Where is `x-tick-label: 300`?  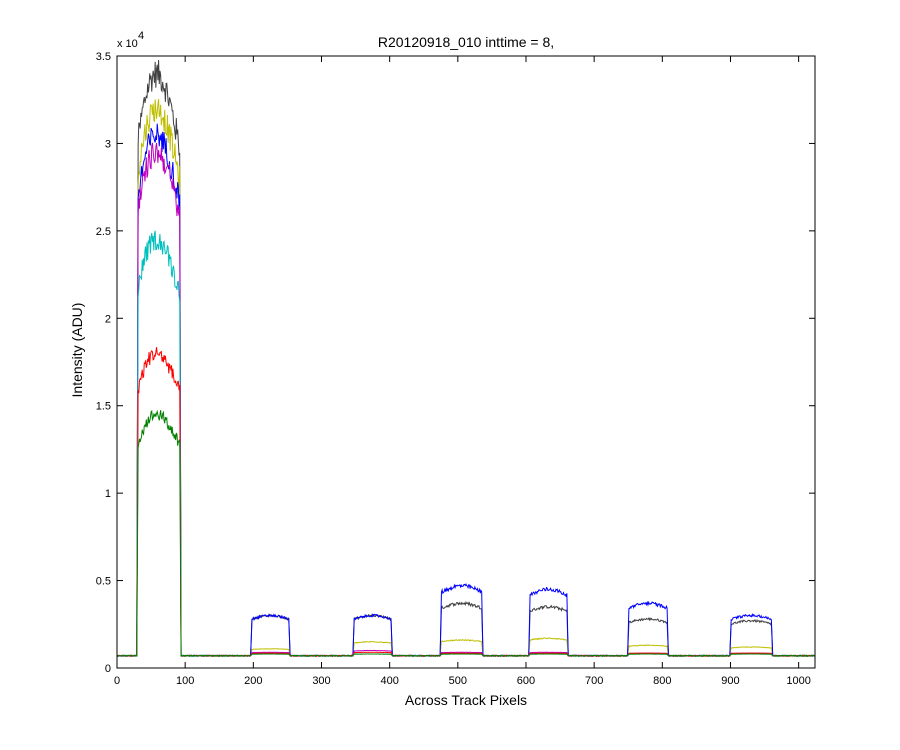 x-tick-label: 300 is located at coordinates (321, 681).